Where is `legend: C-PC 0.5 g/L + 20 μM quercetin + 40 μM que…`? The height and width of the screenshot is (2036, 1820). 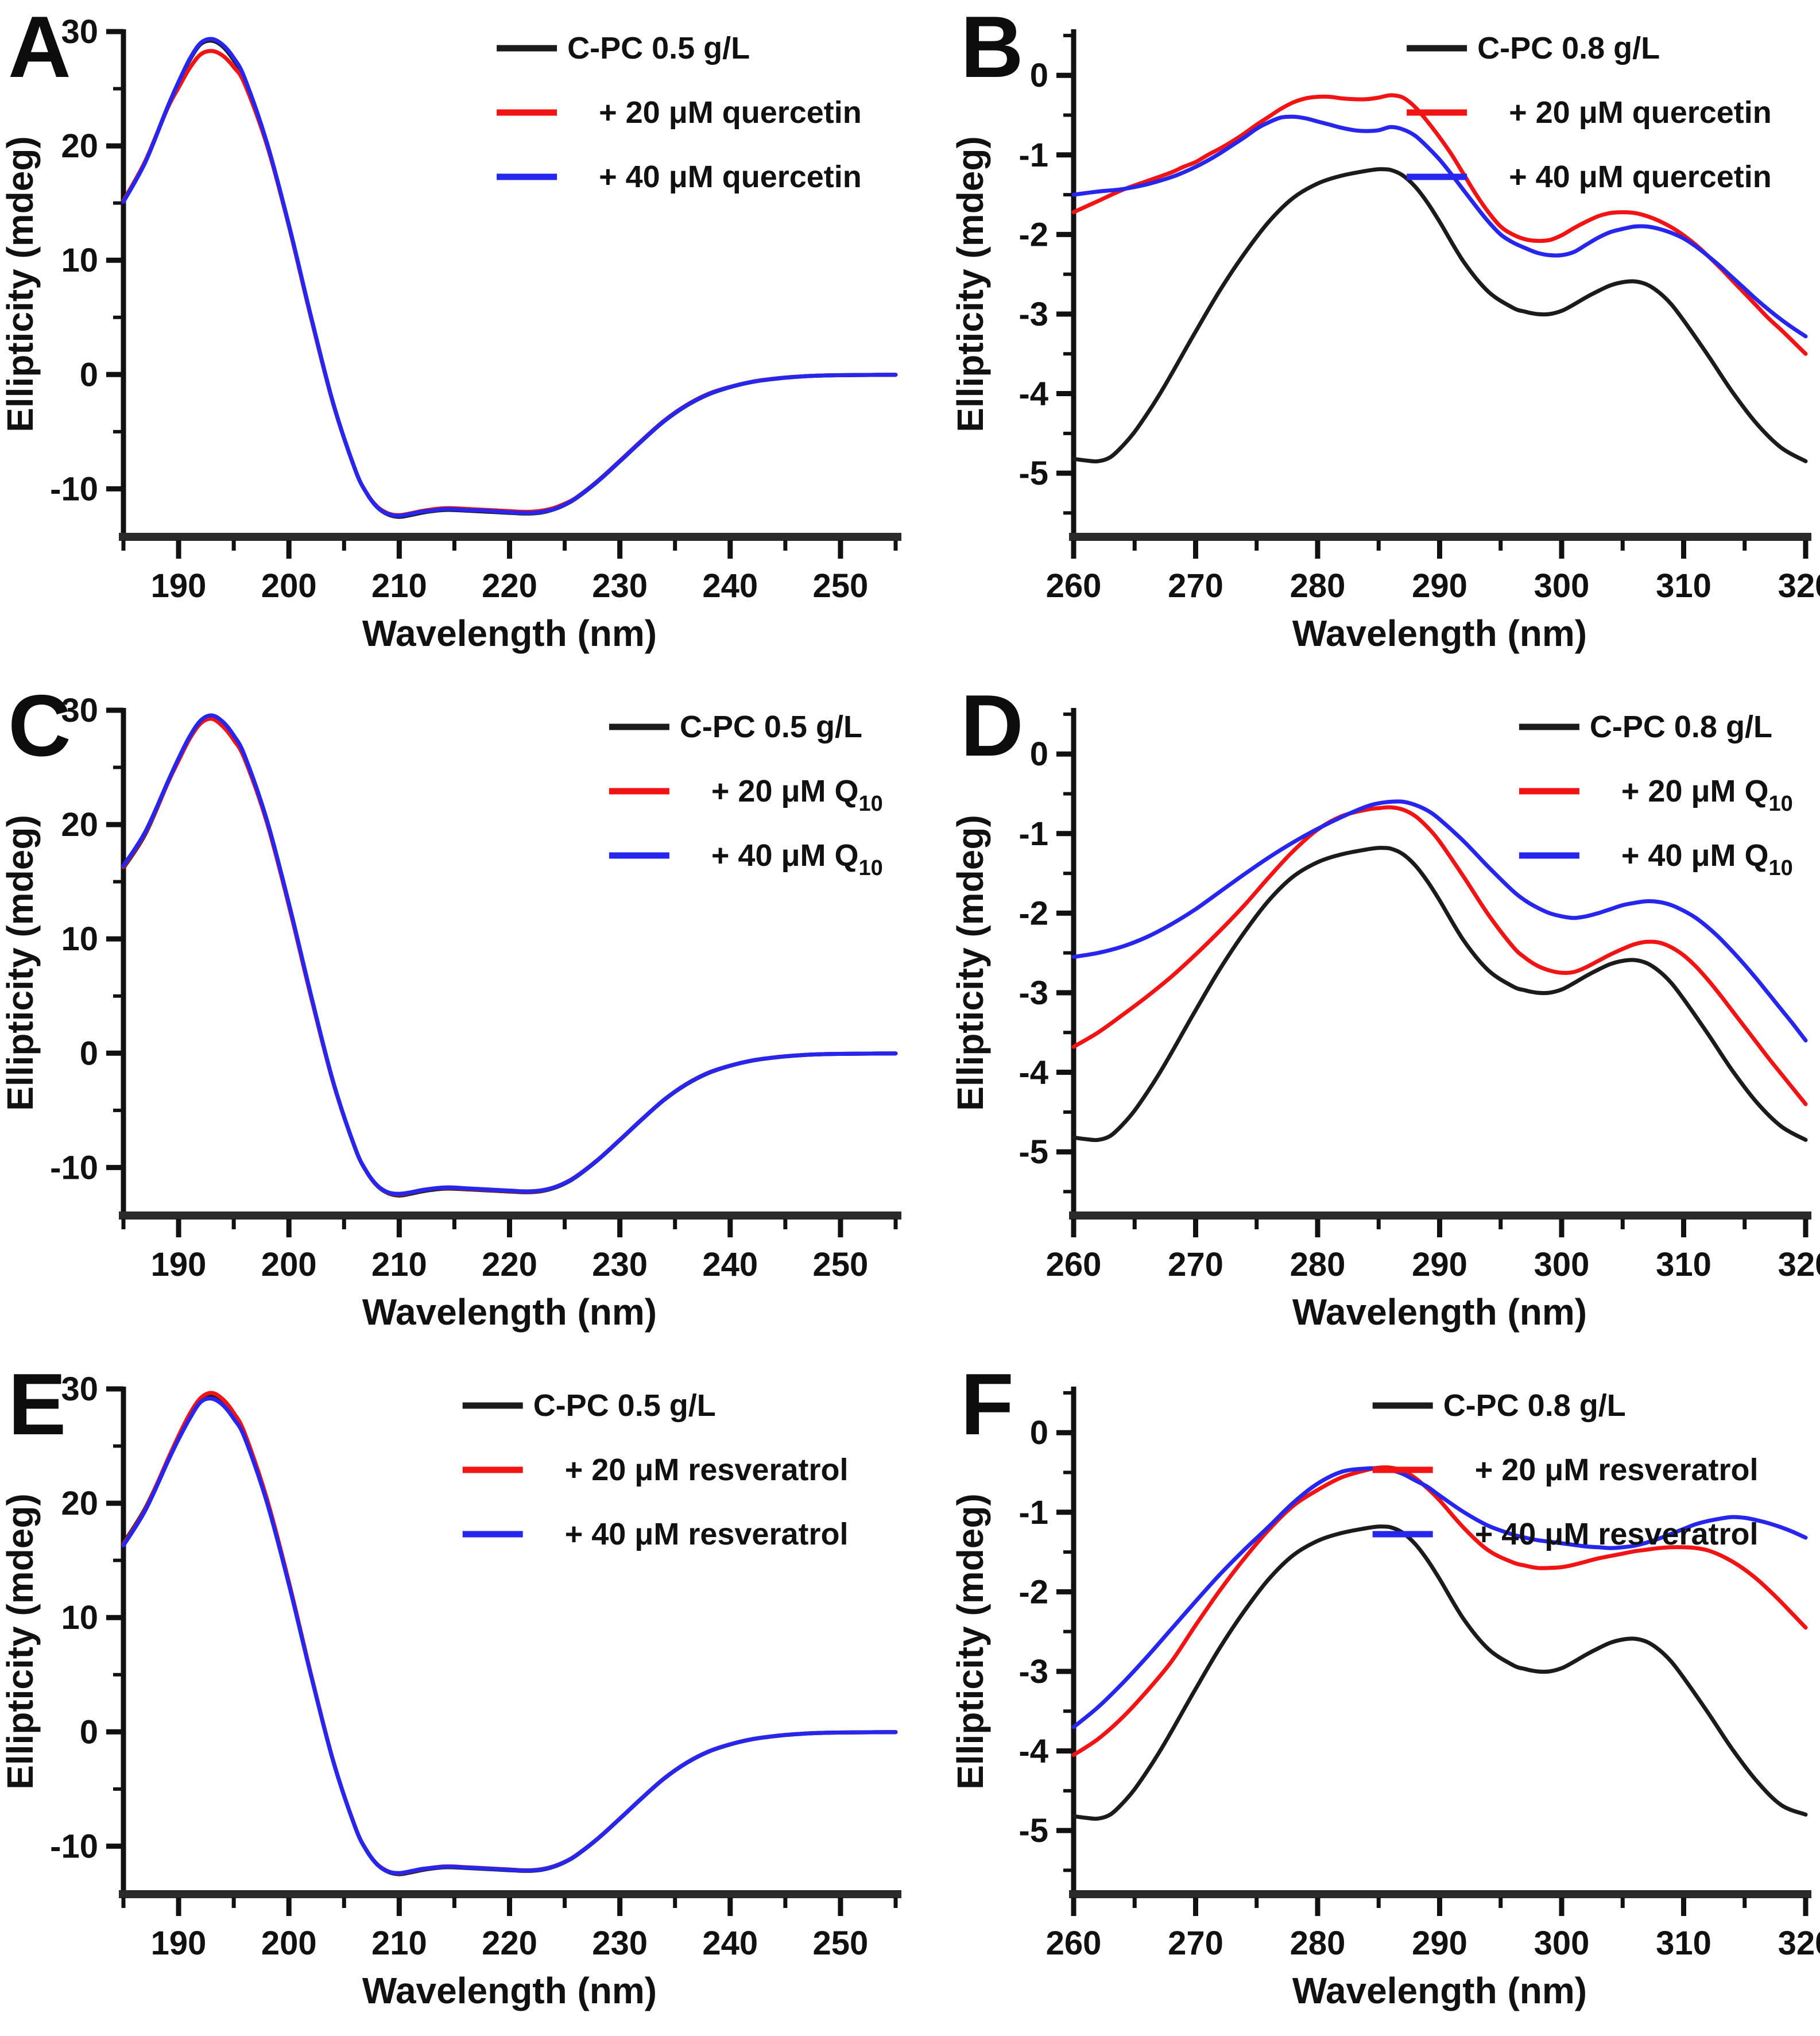 legend: C-PC 0.5 g/L + 20 μM quercetin + 40 μM que… is located at coordinates (679, 112).